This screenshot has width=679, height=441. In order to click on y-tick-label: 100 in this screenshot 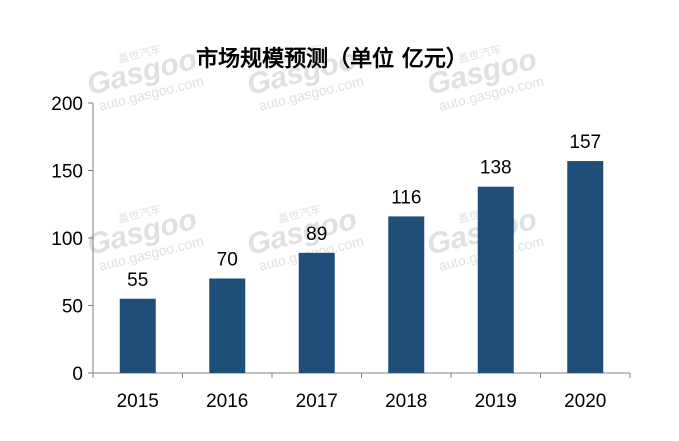, I will do `click(67, 239)`.